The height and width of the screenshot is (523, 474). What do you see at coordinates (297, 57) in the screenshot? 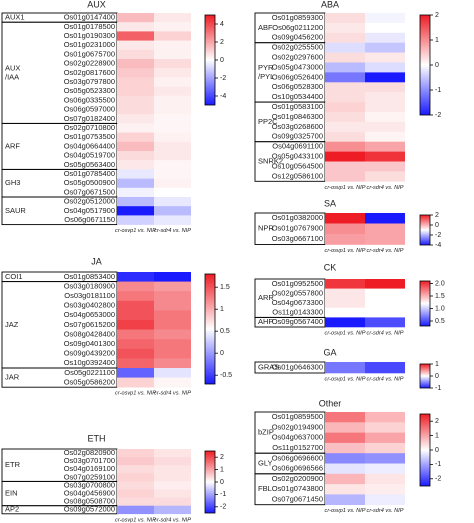
I see `gene-label: Os02g0297600` at bounding box center [297, 57].